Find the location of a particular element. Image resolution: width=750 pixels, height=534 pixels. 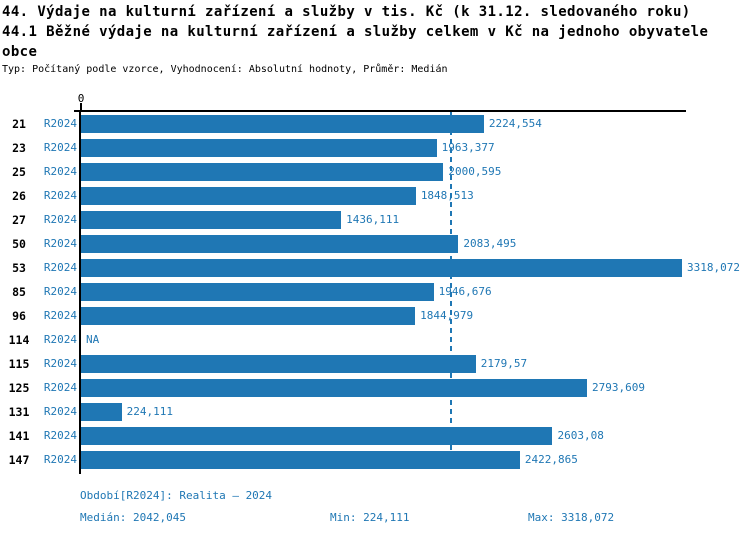

chart-row: 115 R2024 2179,57 is located at coordinates (375, 364).